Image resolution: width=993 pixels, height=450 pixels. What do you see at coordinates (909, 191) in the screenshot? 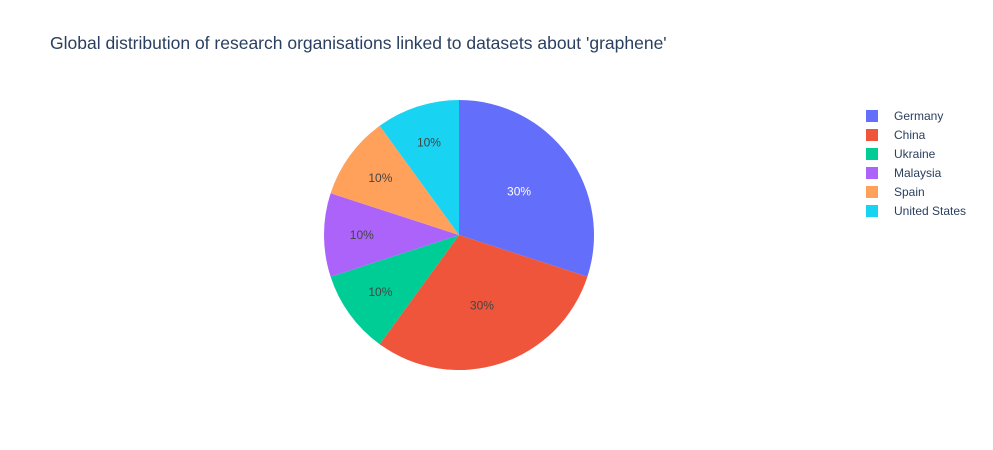
I see `legend-label: Spain` at bounding box center [909, 191].